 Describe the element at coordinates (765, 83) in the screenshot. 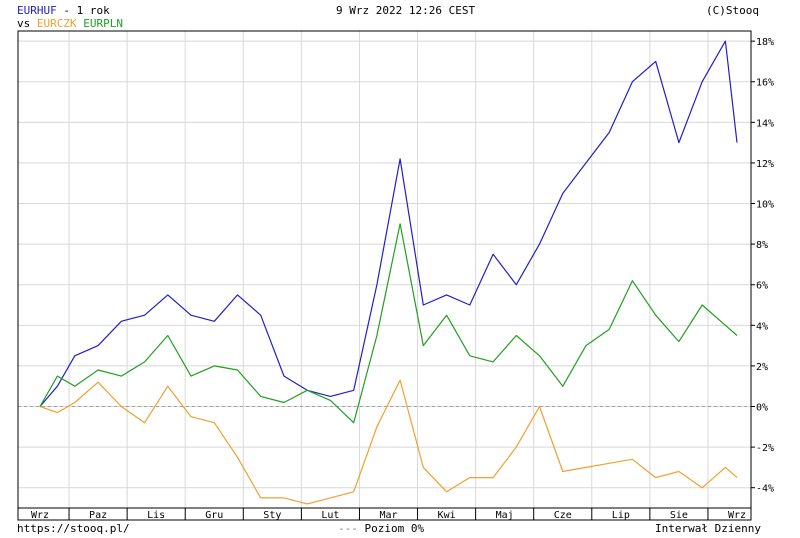

I see `y-tick-label: 16%` at that location.